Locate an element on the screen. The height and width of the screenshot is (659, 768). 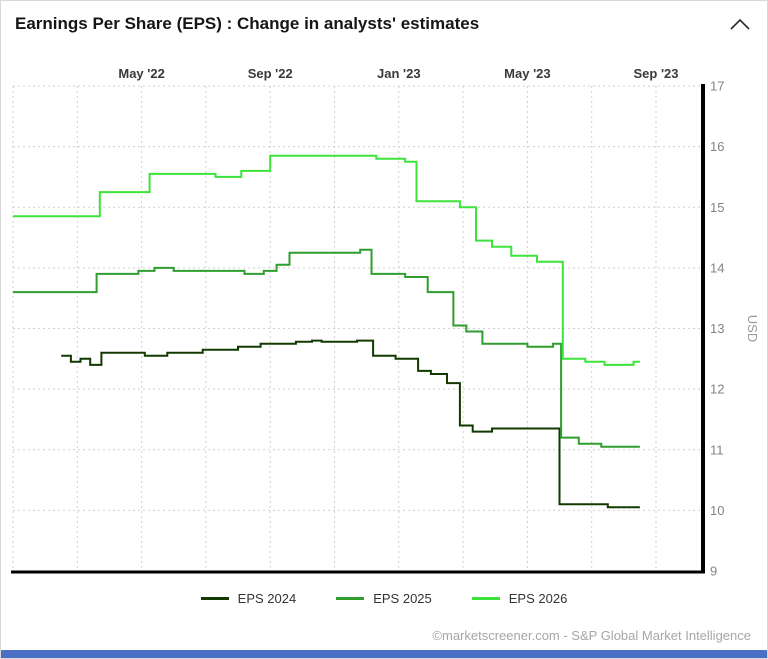
y-tick-label: 11 is located at coordinates (717, 449).